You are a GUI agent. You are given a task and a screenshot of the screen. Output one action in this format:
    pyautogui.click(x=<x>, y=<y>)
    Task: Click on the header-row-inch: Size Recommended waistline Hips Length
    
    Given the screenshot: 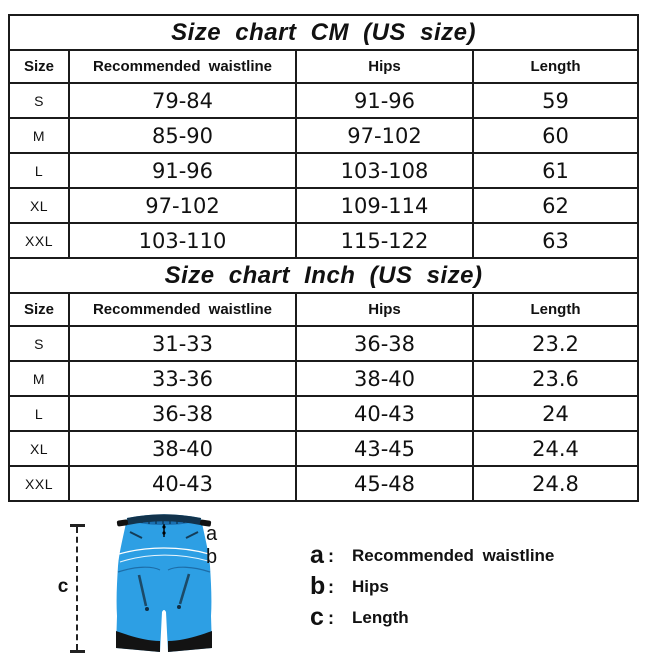 What is the action you would take?
    pyautogui.click(x=324, y=309)
    